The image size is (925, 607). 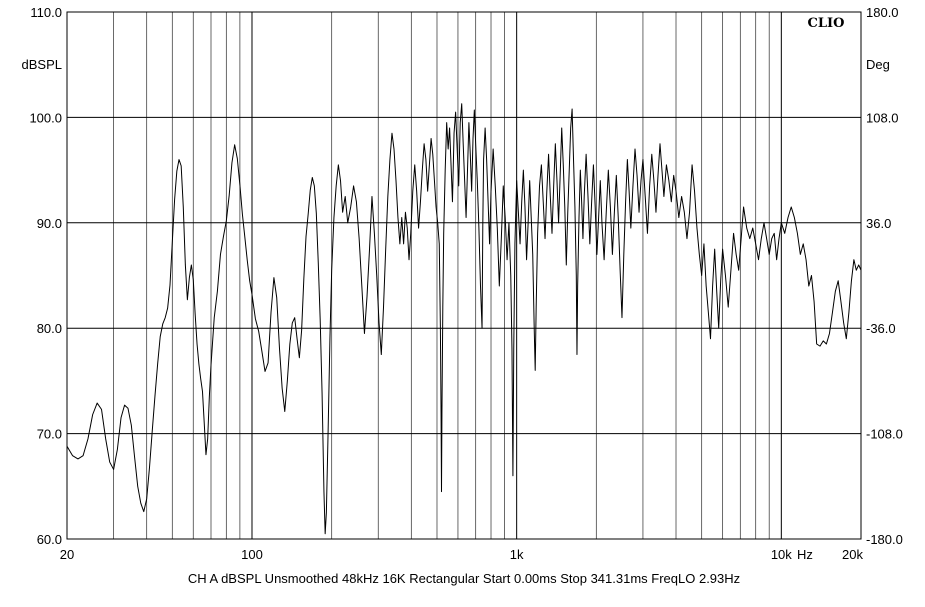 What do you see at coordinates (881, 328) in the screenshot?
I see `y2-tick-label: -36.0` at bounding box center [881, 328].